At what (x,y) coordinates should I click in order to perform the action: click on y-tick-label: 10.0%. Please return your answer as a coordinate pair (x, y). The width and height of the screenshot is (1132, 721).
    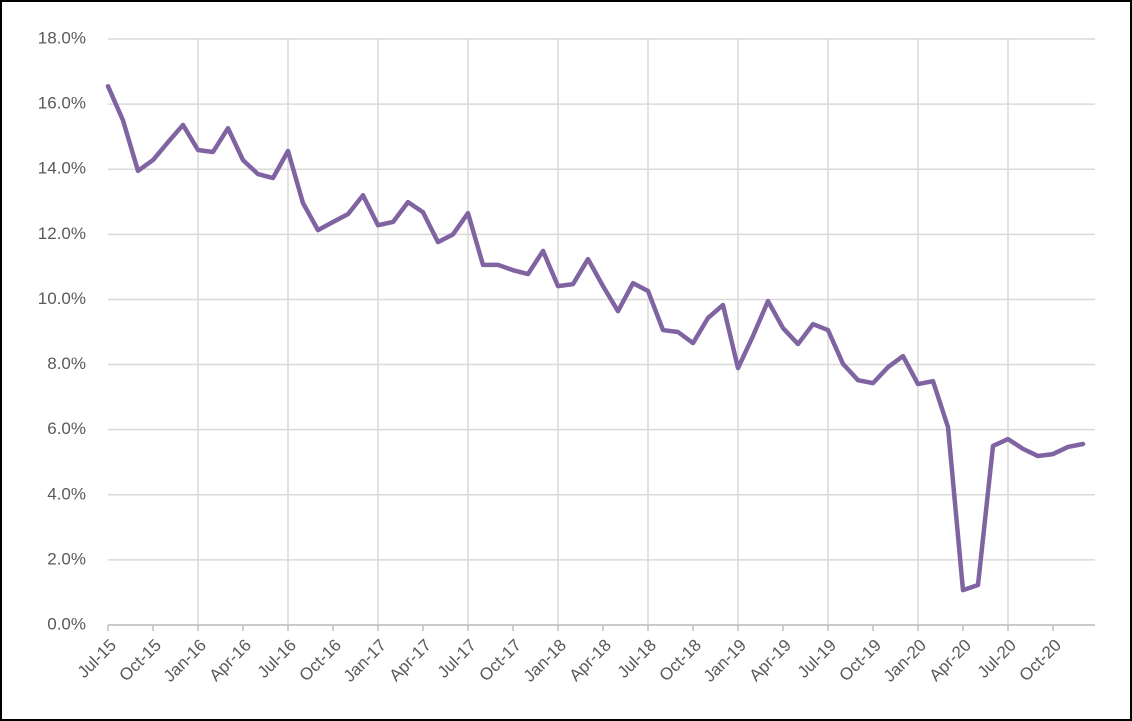
    Looking at the image, I should click on (62, 298).